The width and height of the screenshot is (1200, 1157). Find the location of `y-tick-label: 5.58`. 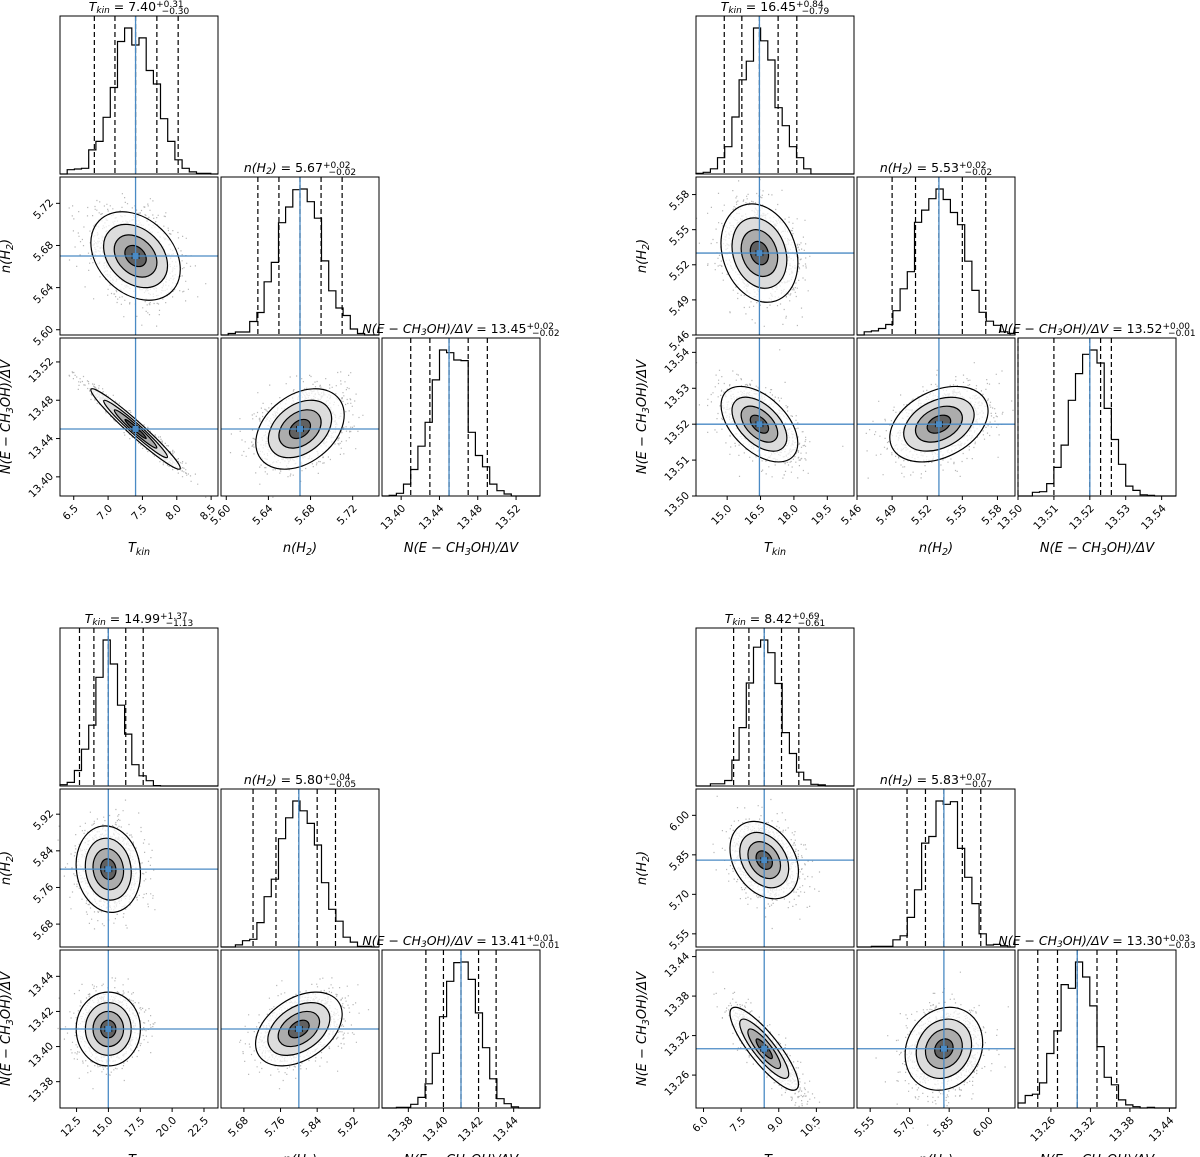

y-tick-label: 5.58 is located at coordinates (679, 200).